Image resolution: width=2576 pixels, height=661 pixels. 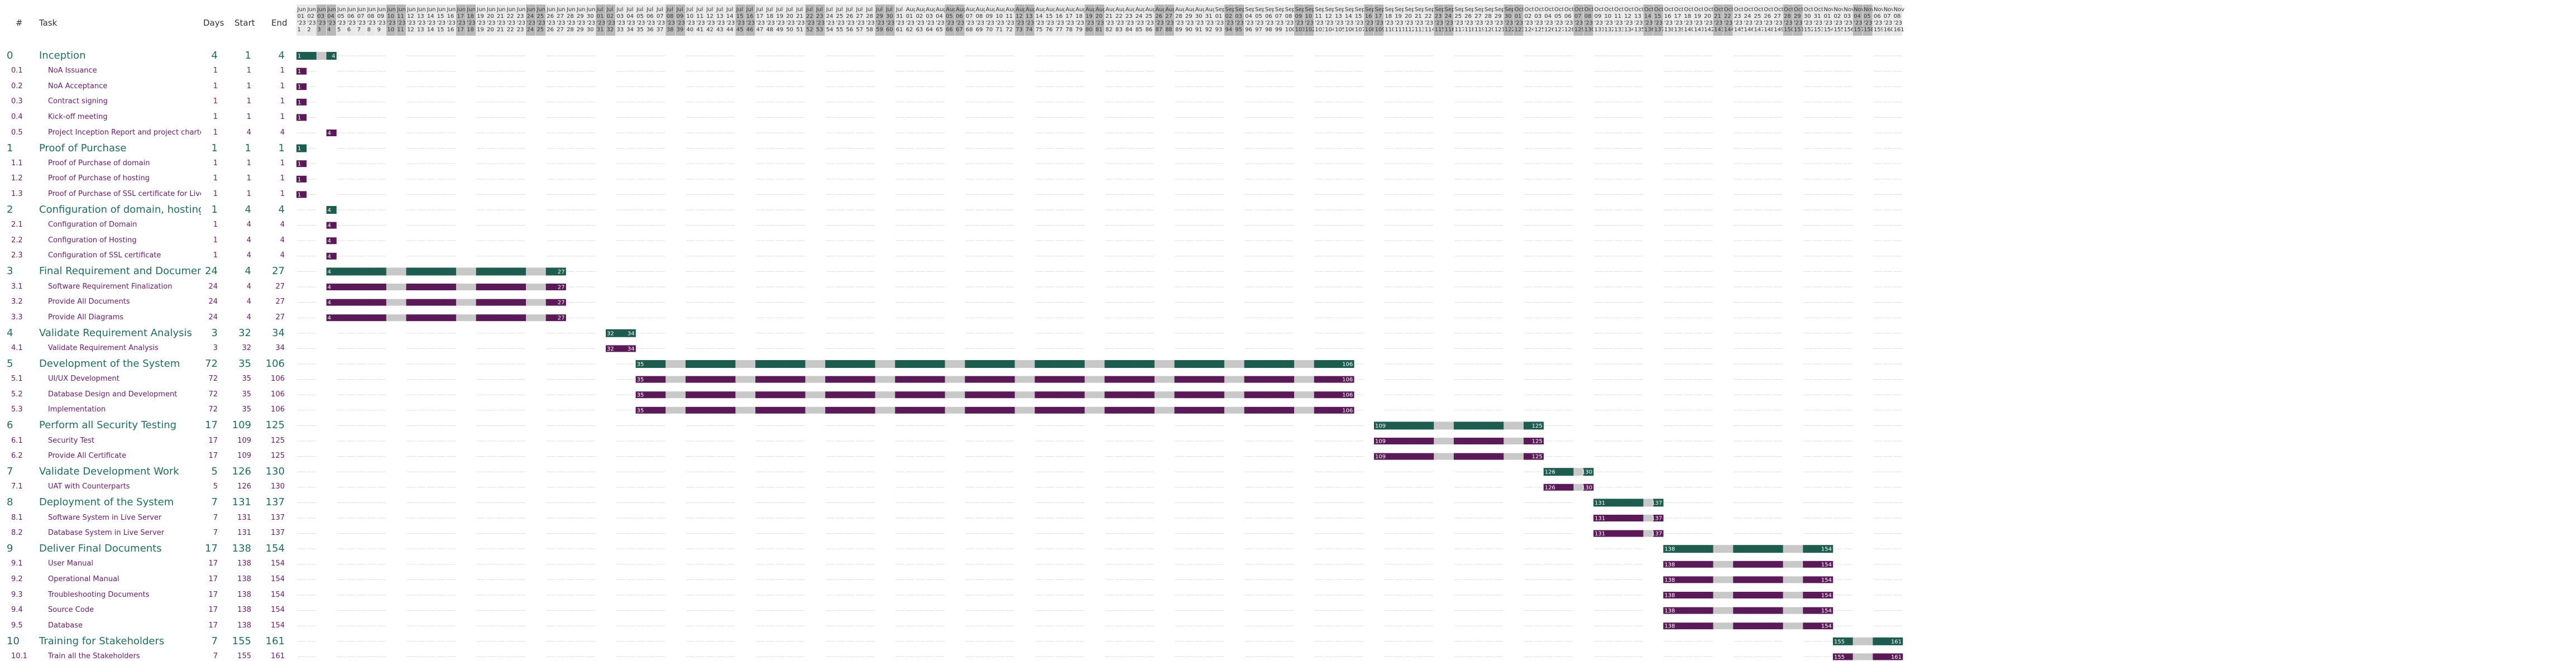 What do you see at coordinates (87, 456) in the screenshot?
I see `row-task: Provide All Certificate` at bounding box center [87, 456].